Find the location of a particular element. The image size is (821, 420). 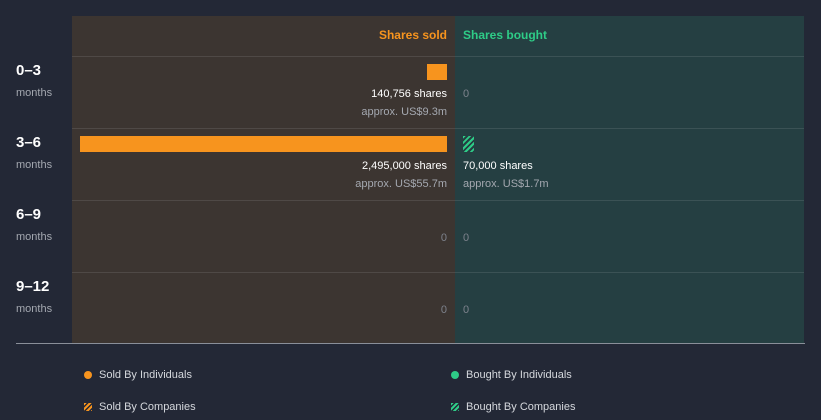

header-shares-sold: Shares sold is located at coordinates (412, 35).